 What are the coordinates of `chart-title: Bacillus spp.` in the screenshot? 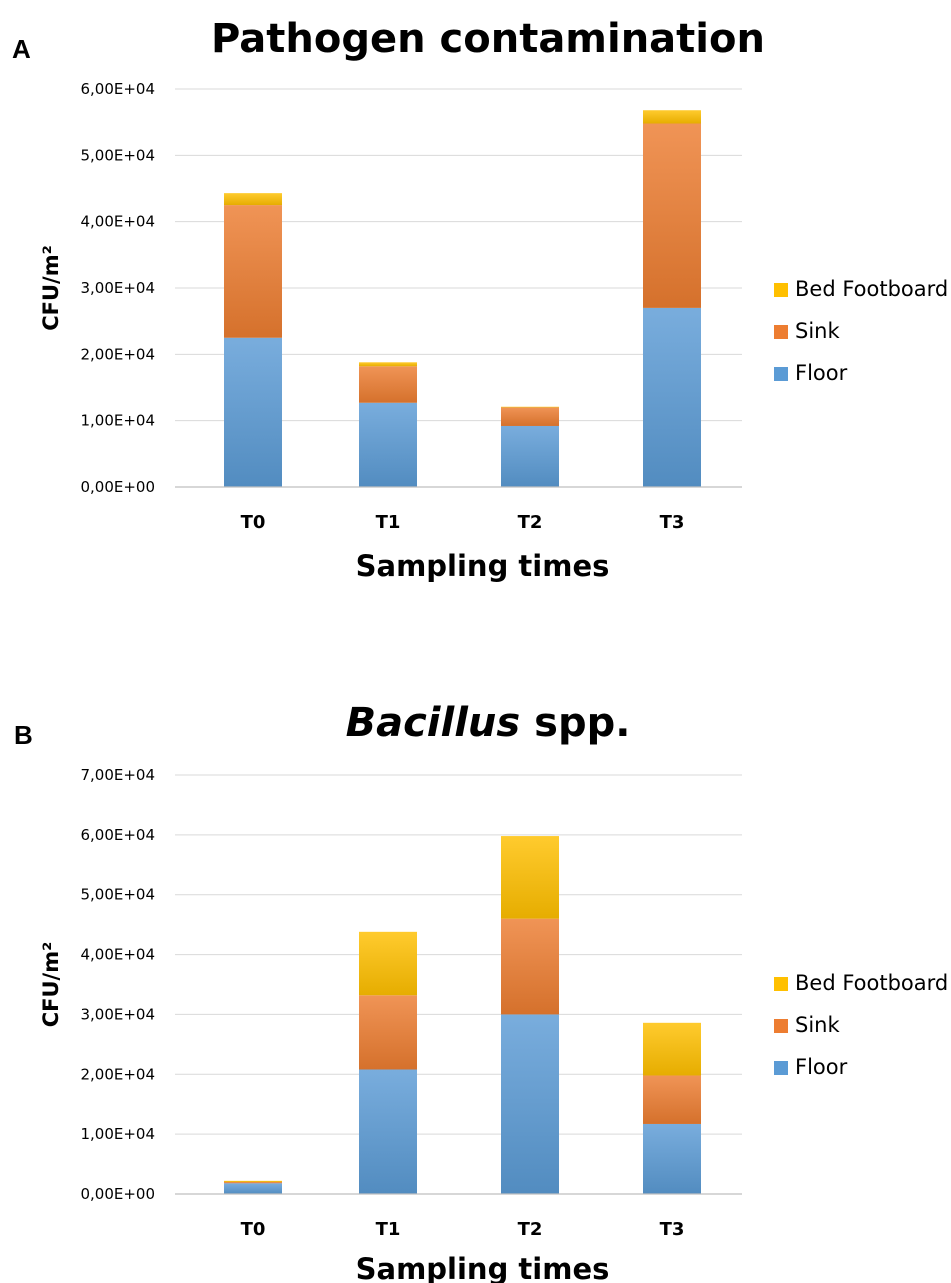 It's located at (488, 723).